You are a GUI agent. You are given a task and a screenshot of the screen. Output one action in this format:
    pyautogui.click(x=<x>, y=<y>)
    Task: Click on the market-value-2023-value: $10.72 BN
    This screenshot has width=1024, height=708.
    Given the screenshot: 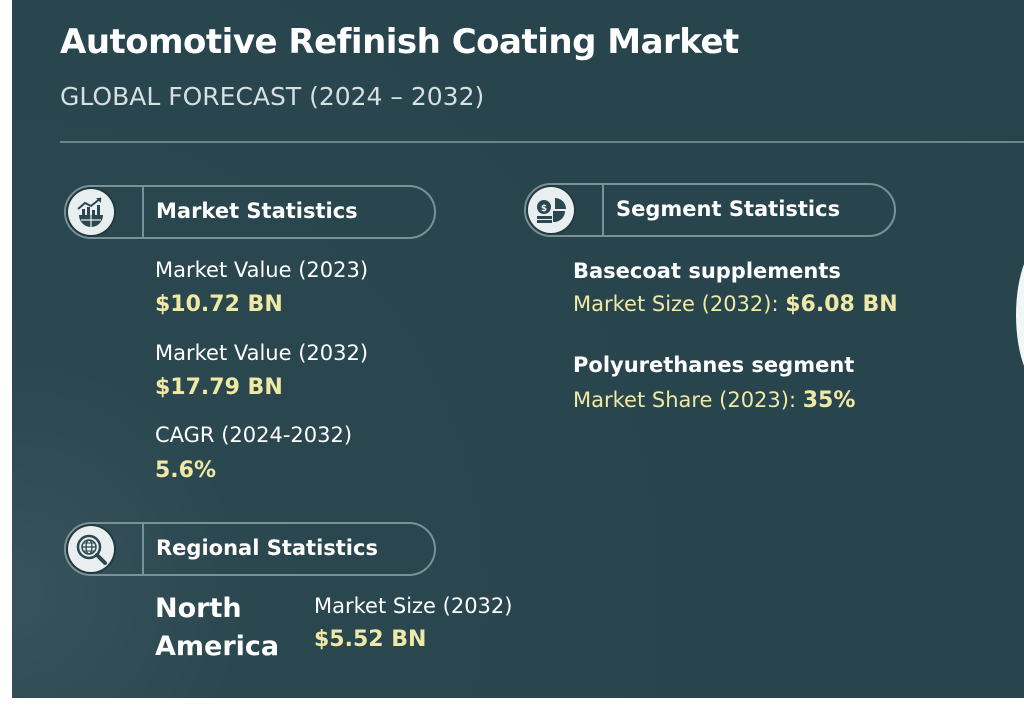 What is the action you would take?
    pyautogui.click(x=219, y=304)
    